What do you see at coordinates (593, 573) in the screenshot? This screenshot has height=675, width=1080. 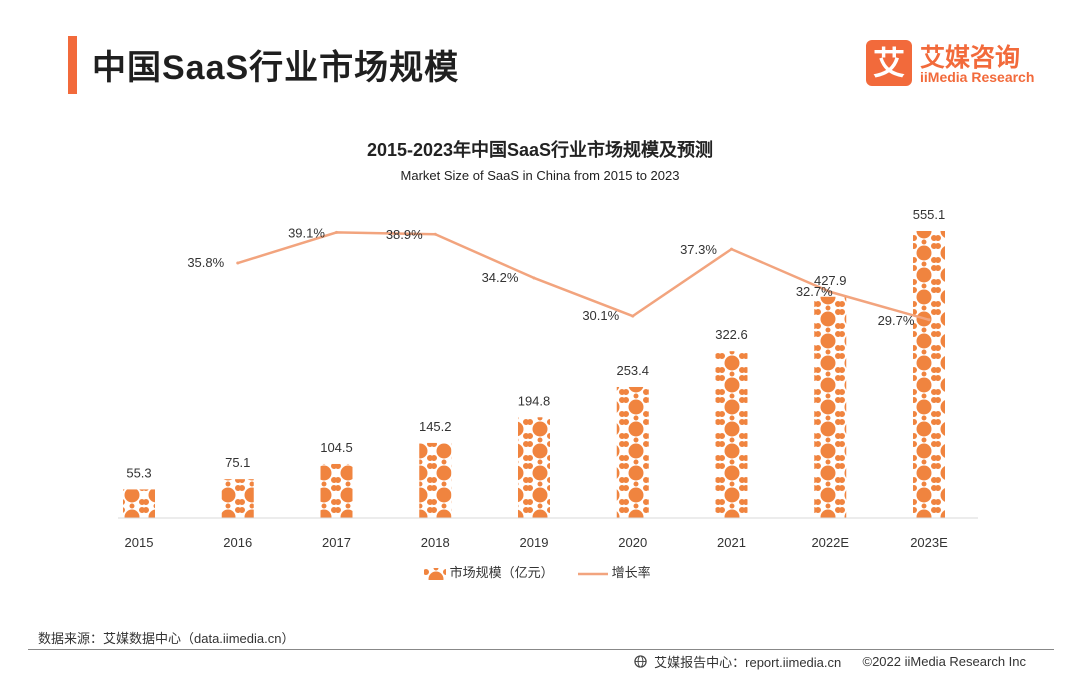 I see `legend-swatch-line` at bounding box center [593, 573].